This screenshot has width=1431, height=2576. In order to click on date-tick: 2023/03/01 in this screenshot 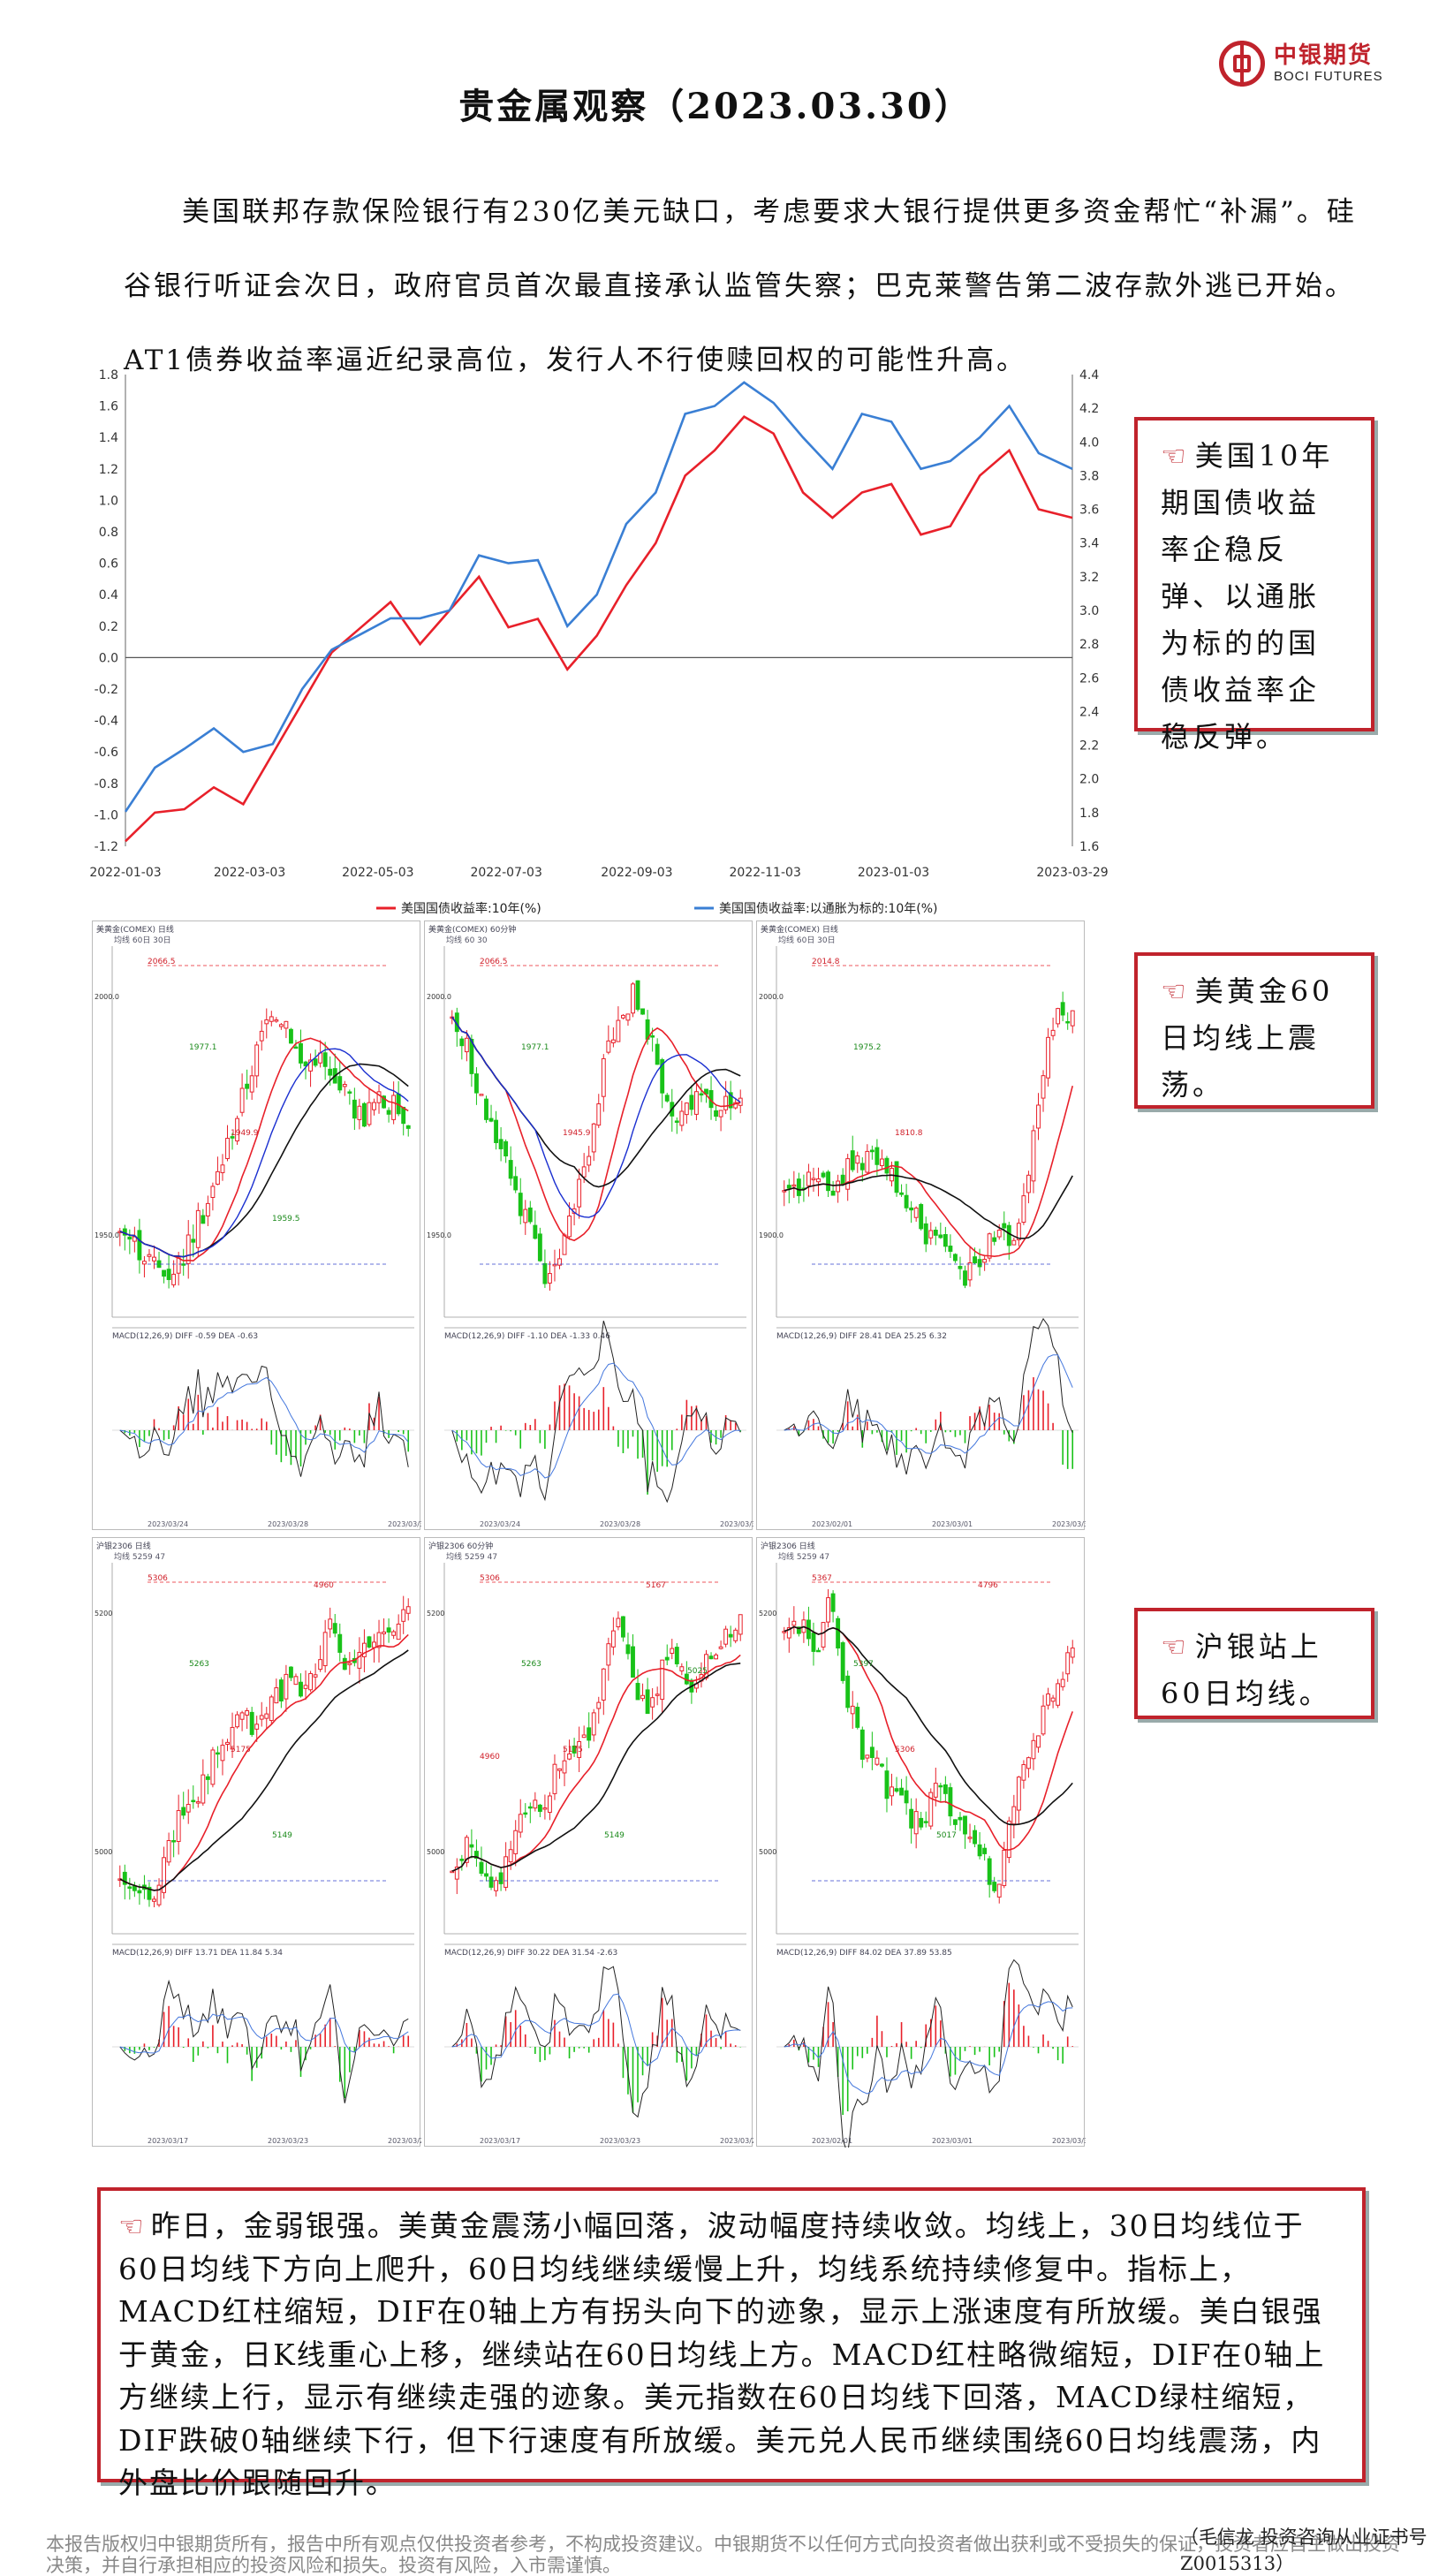, I will do `click(952, 1524)`.